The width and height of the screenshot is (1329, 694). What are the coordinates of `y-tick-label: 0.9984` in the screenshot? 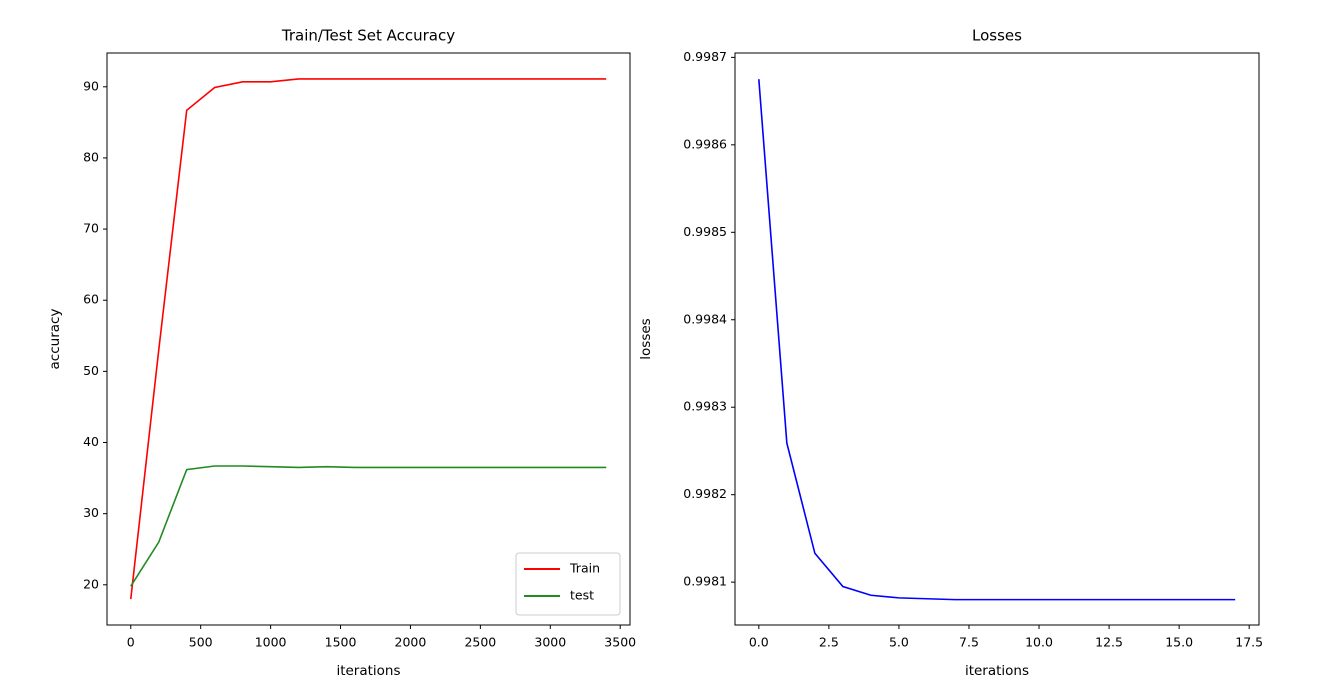 It's located at (705, 318).